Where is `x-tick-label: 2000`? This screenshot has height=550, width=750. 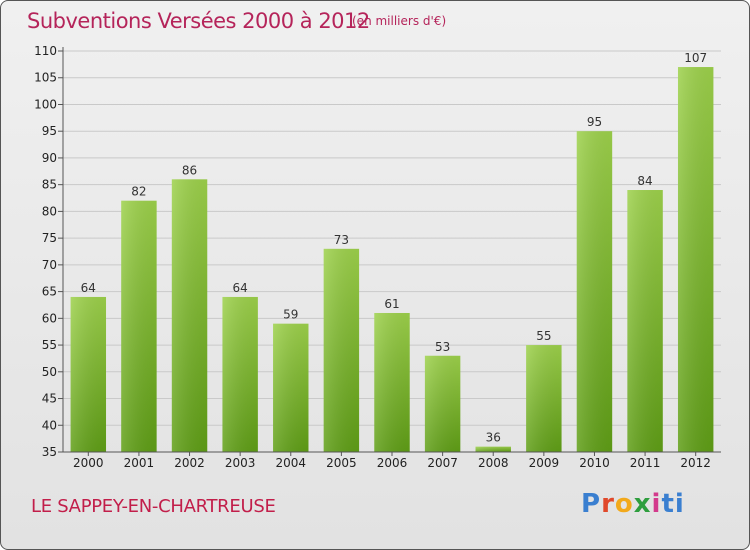 x-tick-label: 2000 is located at coordinates (88, 463).